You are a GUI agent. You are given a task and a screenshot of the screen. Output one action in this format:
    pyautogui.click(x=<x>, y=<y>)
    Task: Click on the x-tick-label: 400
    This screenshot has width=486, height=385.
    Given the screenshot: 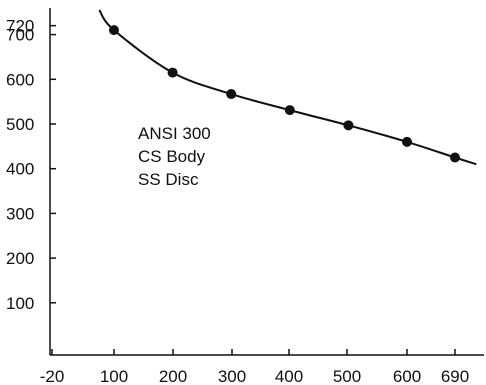 What is the action you would take?
    pyautogui.click(x=289, y=376)
    